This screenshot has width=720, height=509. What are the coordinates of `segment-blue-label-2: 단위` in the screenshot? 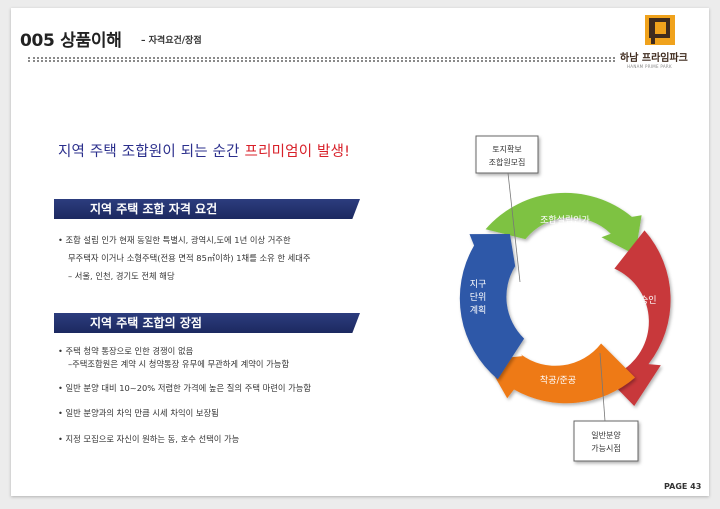 It's located at (478, 297).